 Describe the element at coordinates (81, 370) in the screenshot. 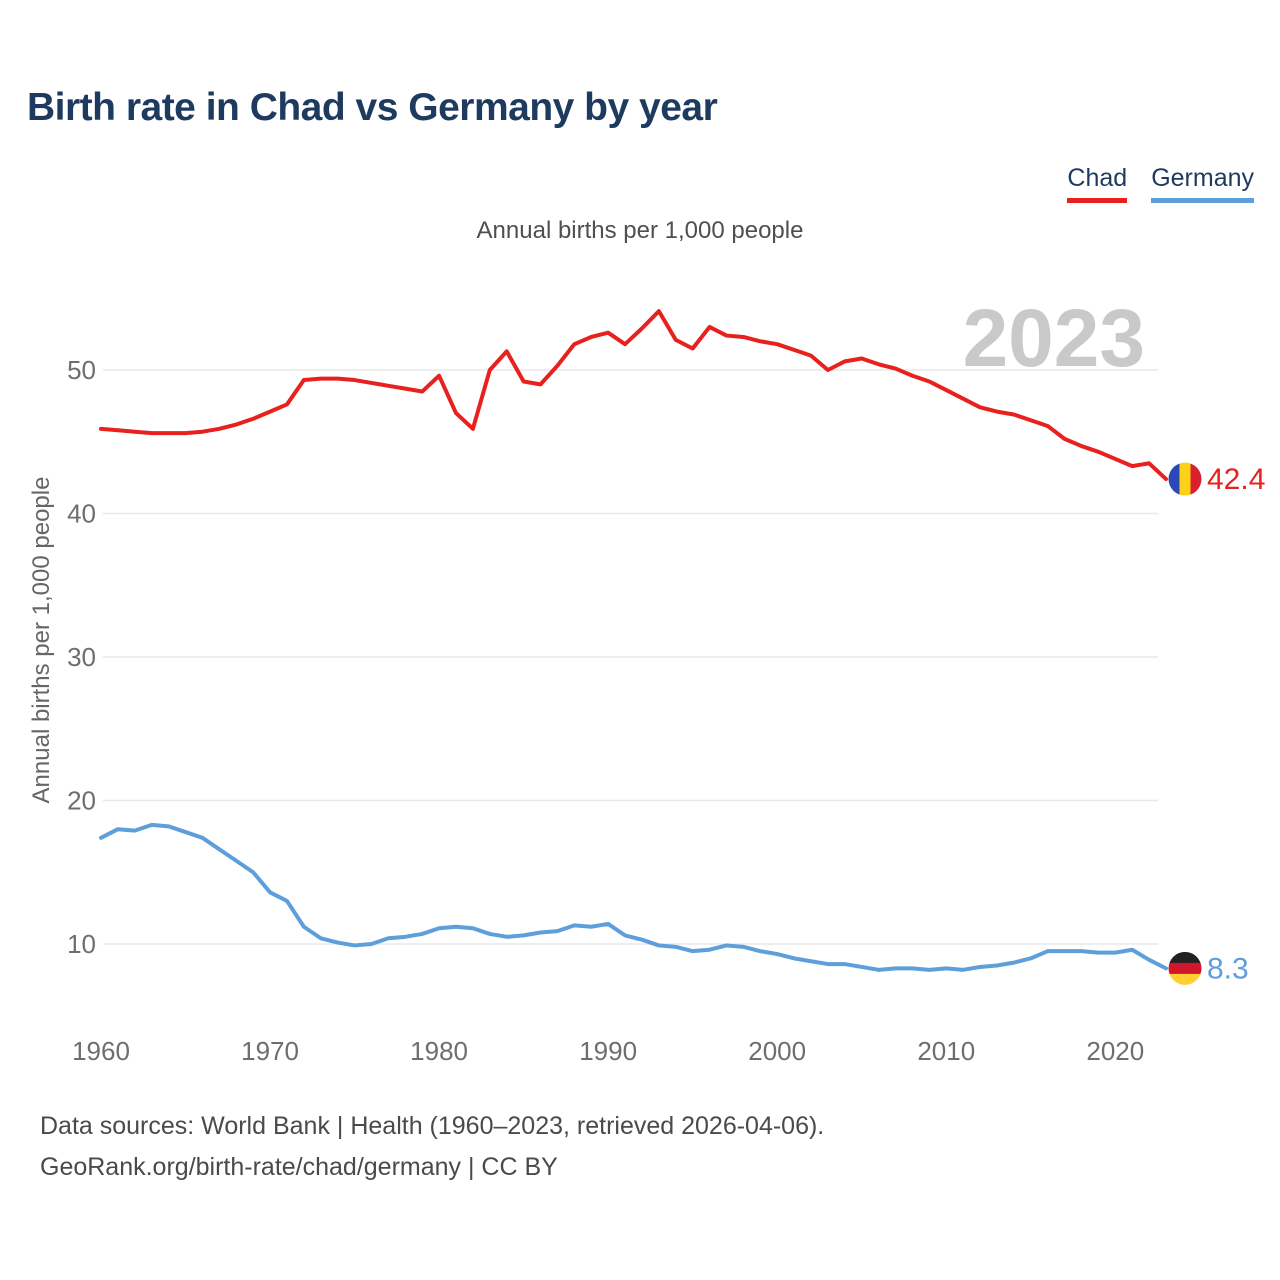

I see `y-tick-label: 50` at that location.